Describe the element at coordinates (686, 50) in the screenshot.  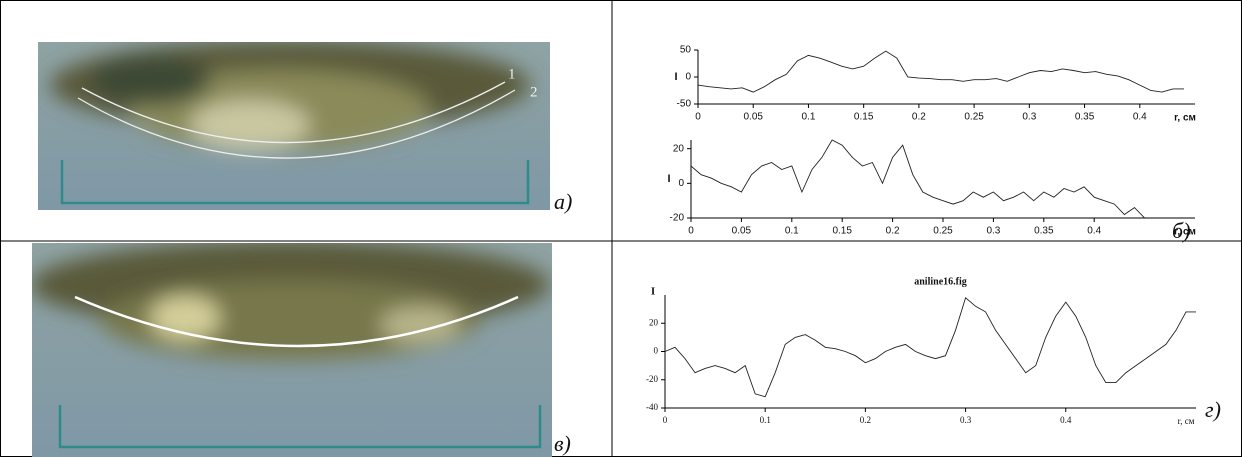
I see `y-tick-label: 50` at that location.